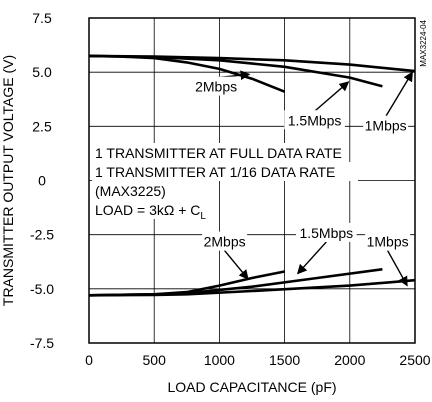  Describe the element at coordinates (42, 18) in the screenshot. I see `y-tick-label: 7.5` at that location.